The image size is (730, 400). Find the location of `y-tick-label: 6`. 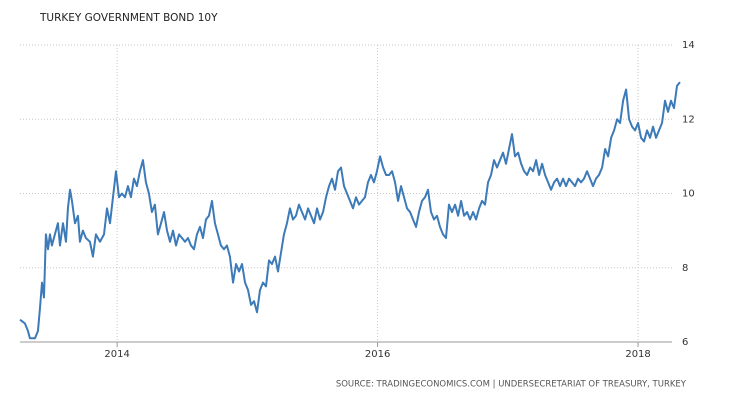

y-tick-label: 6 is located at coordinates (685, 342).